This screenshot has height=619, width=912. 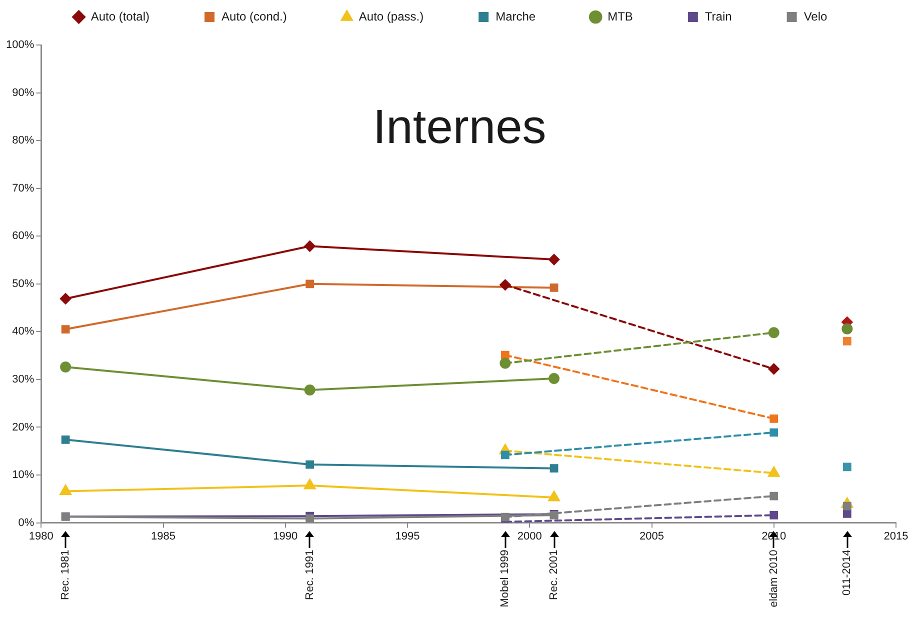 I want to click on text: Mobel 1999, so click(x=505, y=579).